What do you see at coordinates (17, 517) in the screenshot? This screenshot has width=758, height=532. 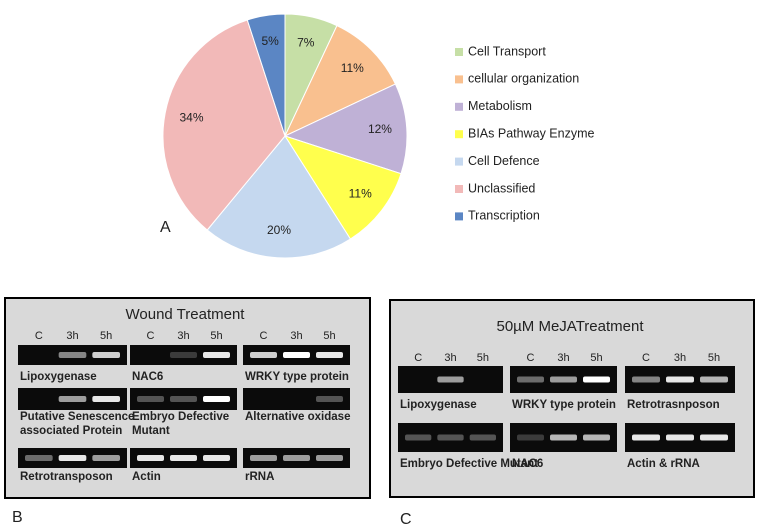 I see `panel-label: B` at bounding box center [17, 517].